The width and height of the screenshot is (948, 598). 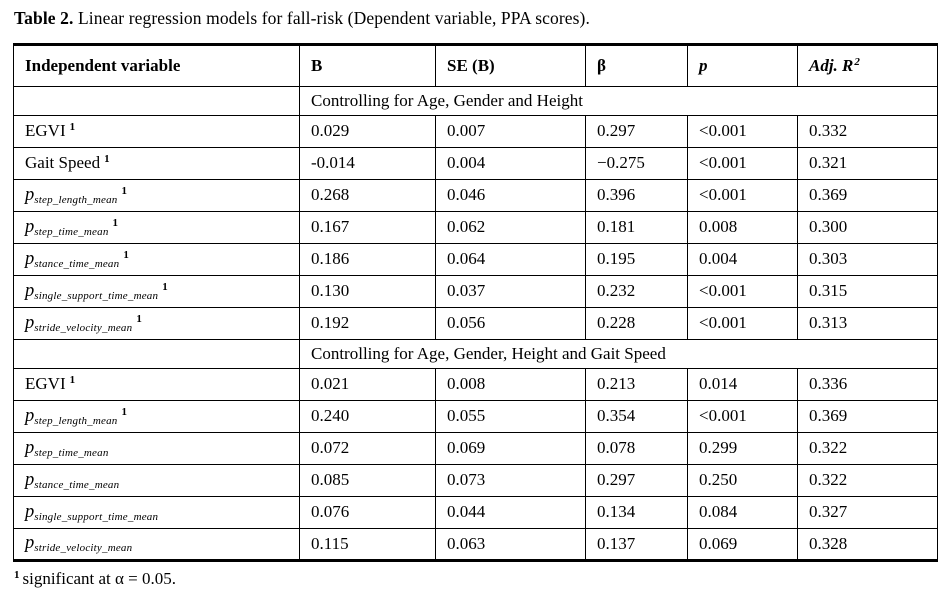 I want to click on header-cell-label: SE (B), so click(x=471, y=65).